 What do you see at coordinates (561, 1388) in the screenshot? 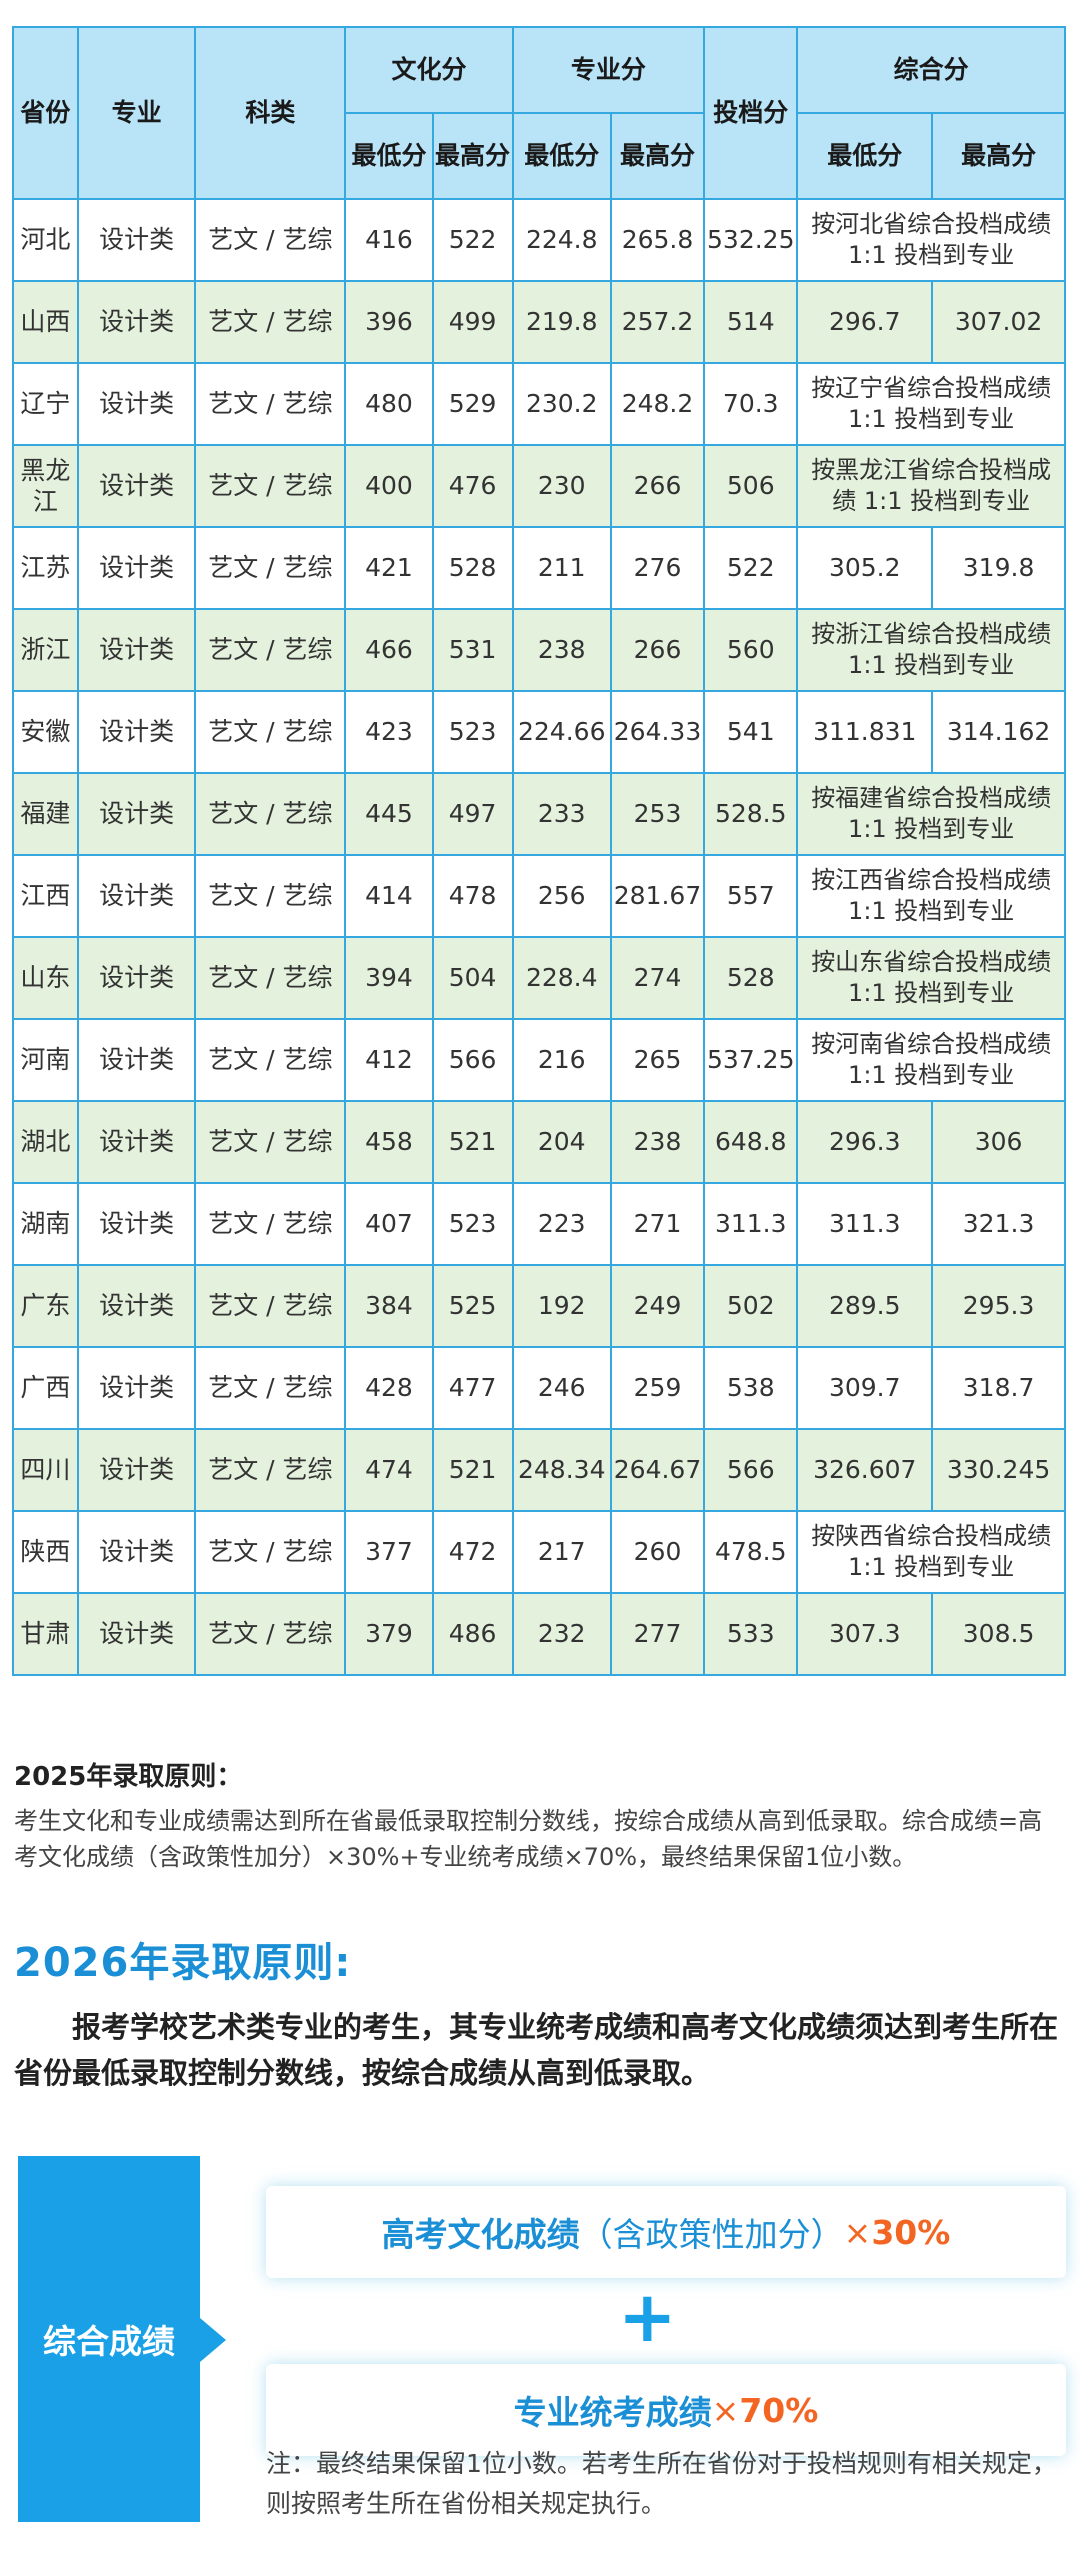
I see `cell-professional-min: 246` at bounding box center [561, 1388].